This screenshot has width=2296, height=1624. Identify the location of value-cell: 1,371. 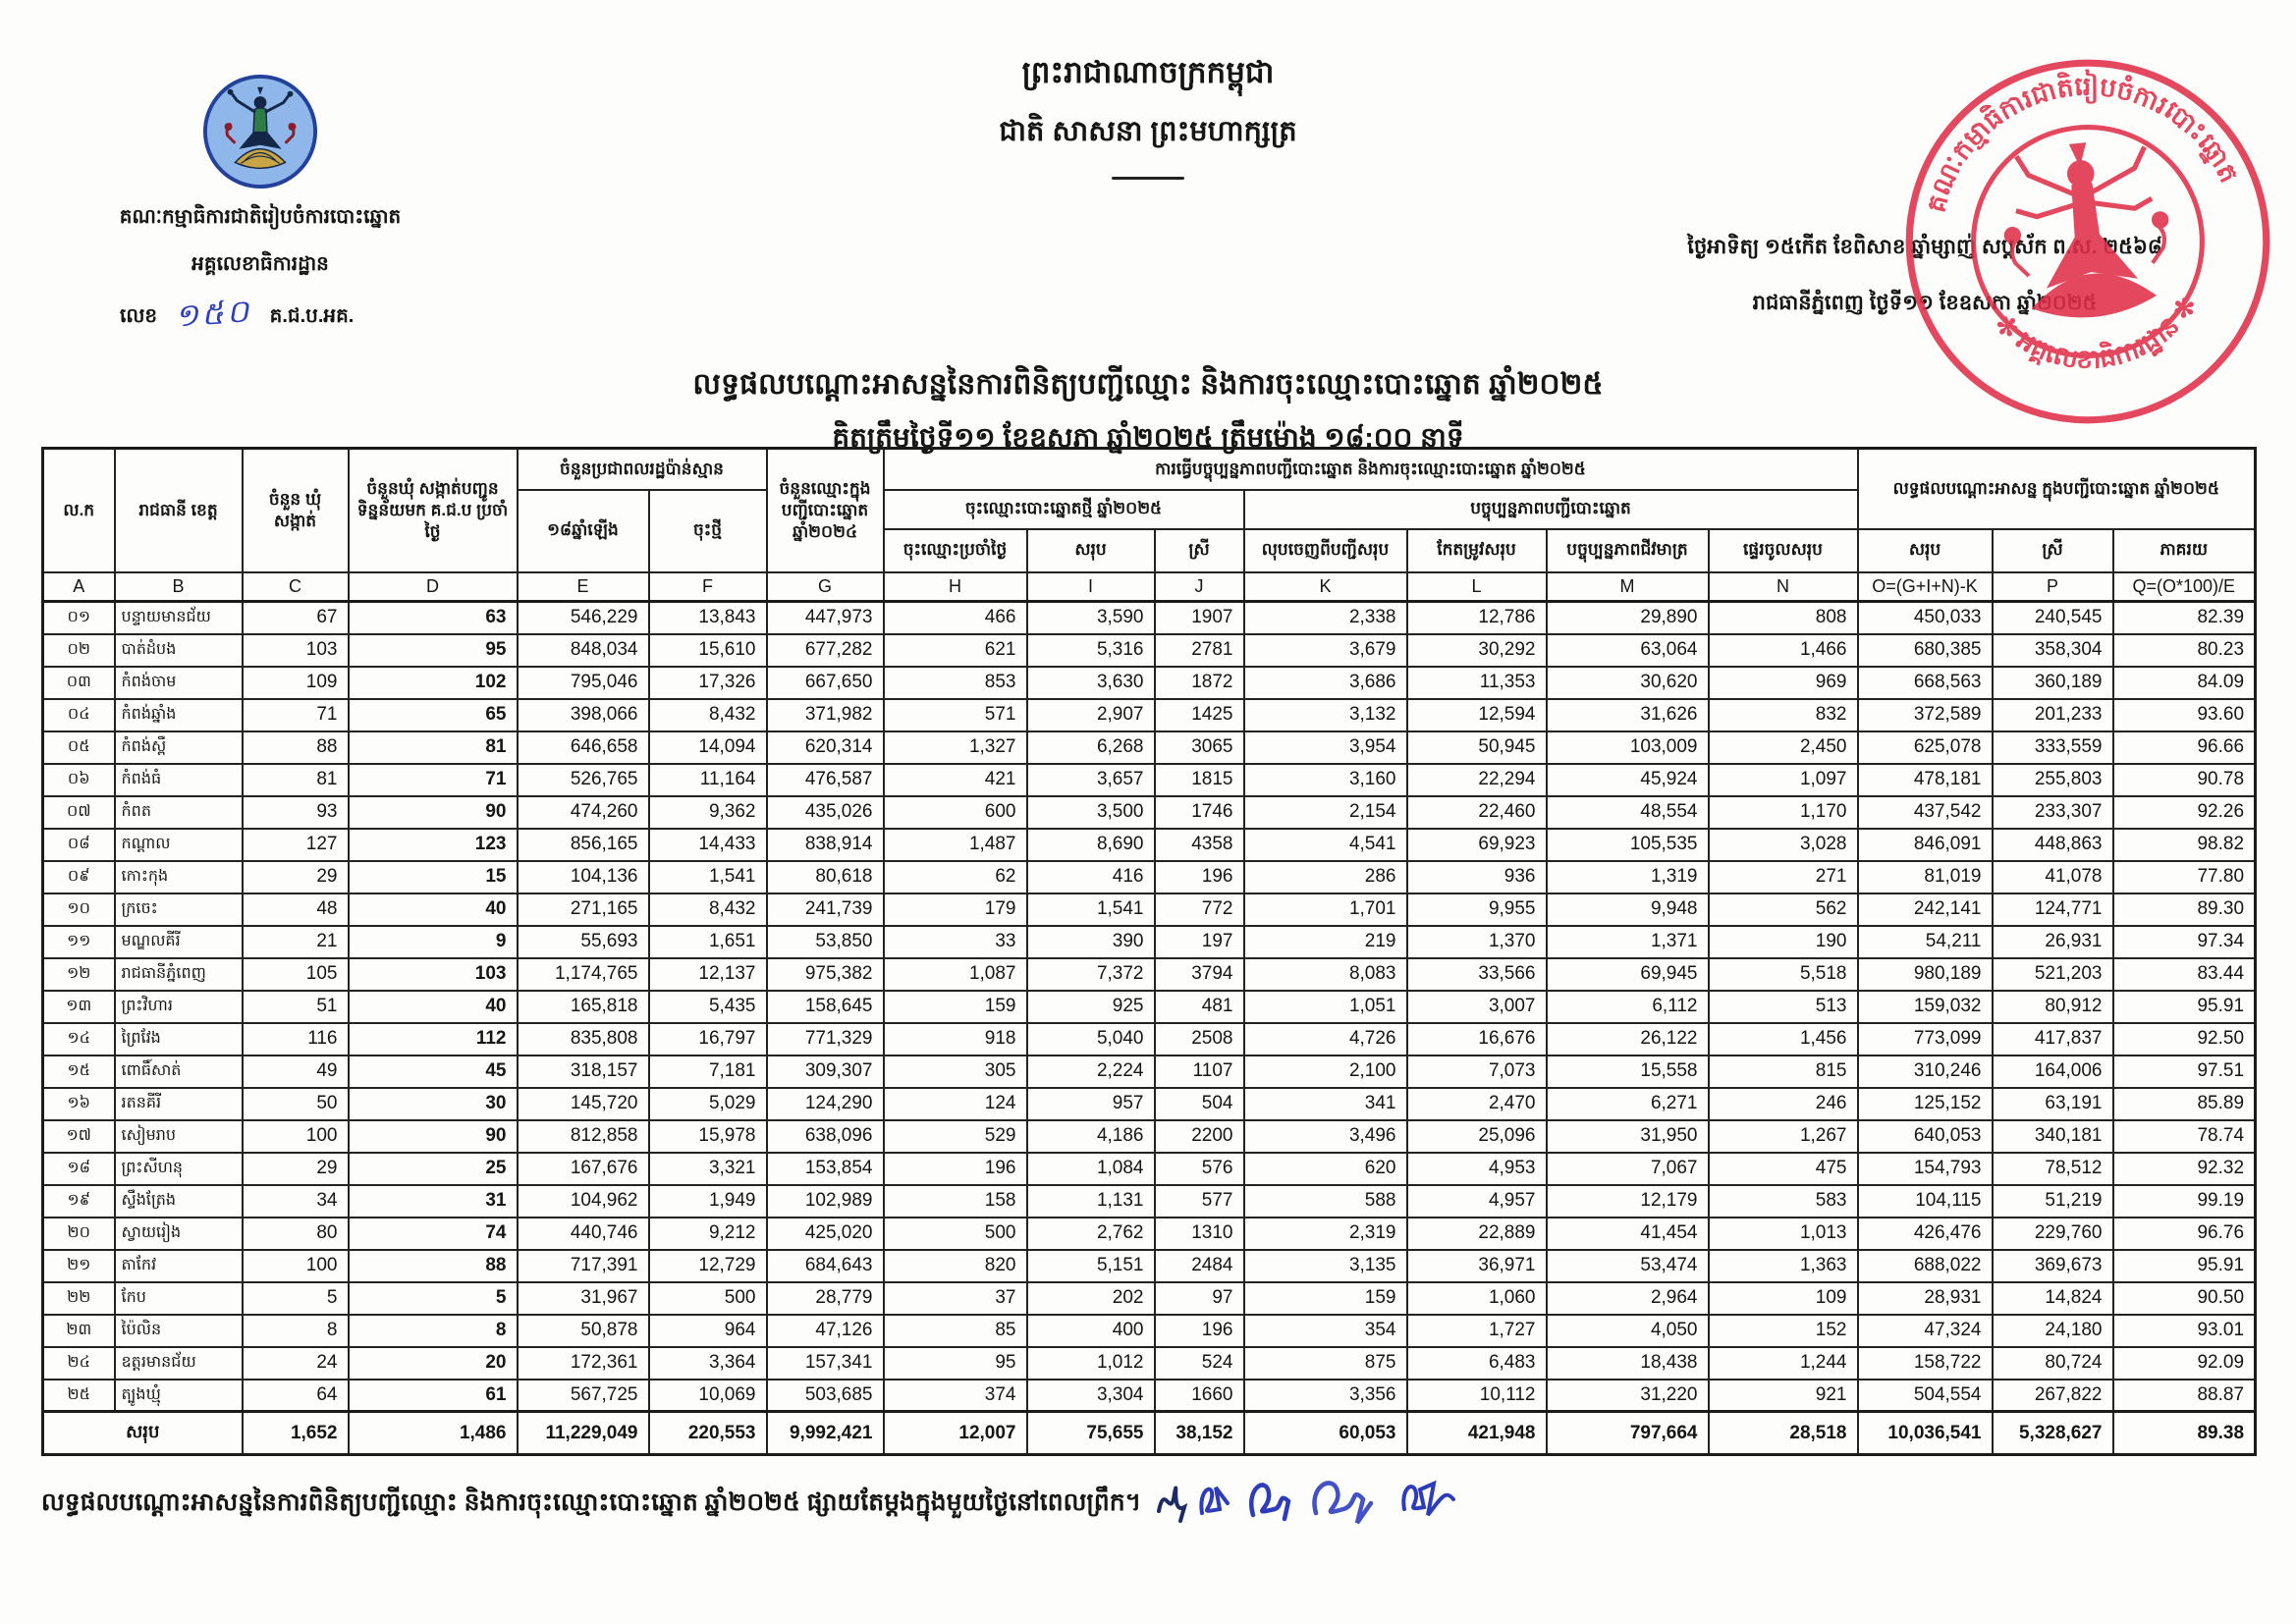
(1627, 941).